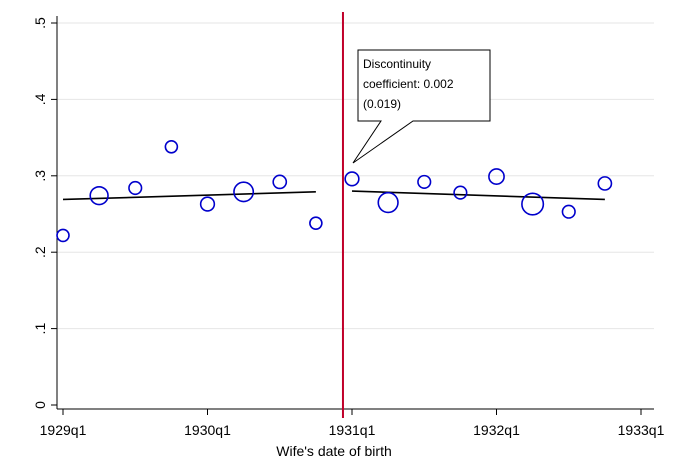 The image size is (678, 459). I want to click on x-tick-label: 1931q1, so click(352, 430).